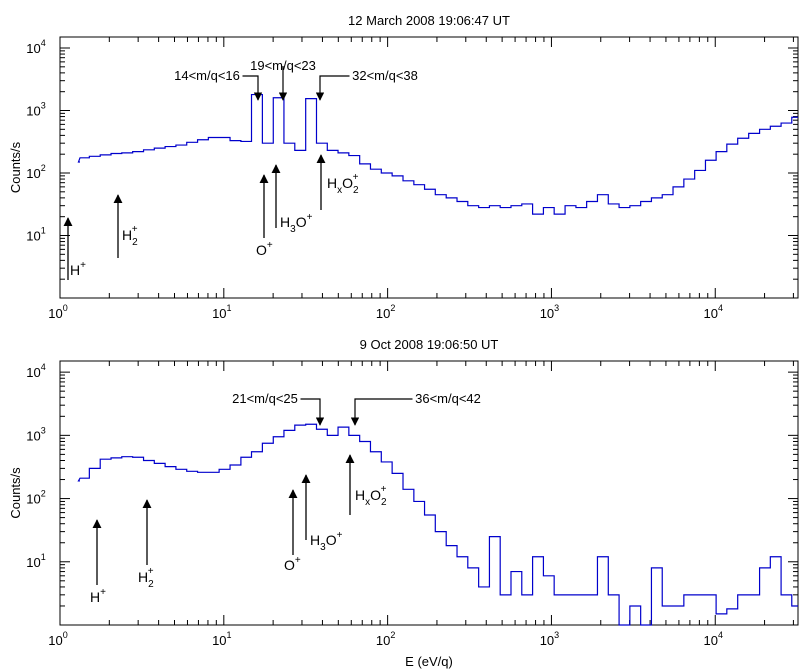  I want to click on chart-title: 9 Oct 2008 19:06:50 UT, so click(429, 344).